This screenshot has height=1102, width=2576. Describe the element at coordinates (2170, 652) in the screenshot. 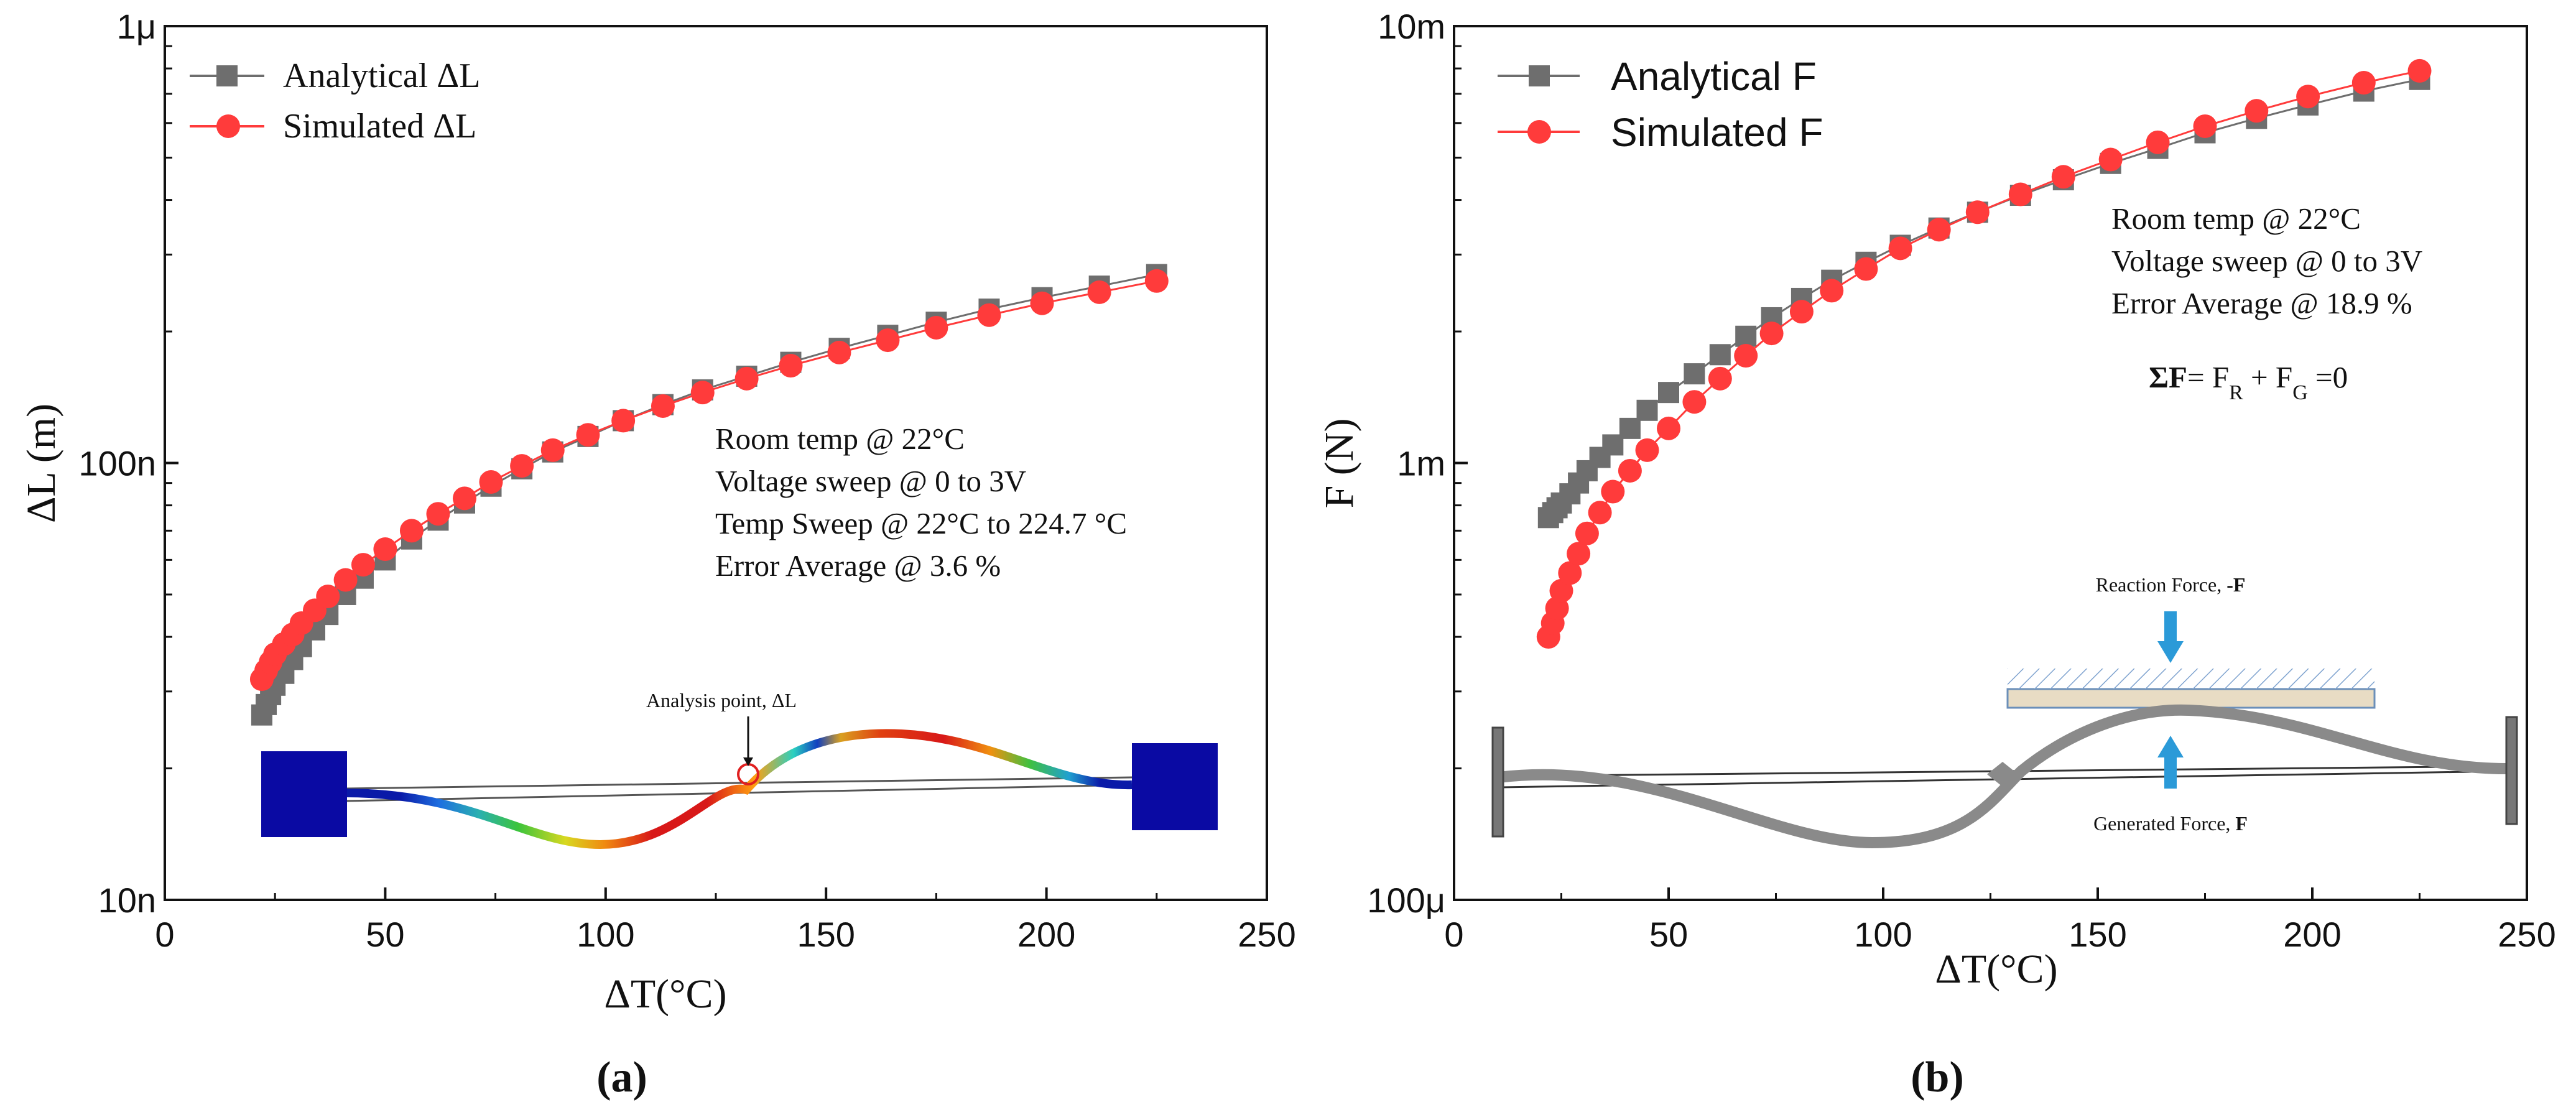

I see `reaction-force-arrow` at that location.